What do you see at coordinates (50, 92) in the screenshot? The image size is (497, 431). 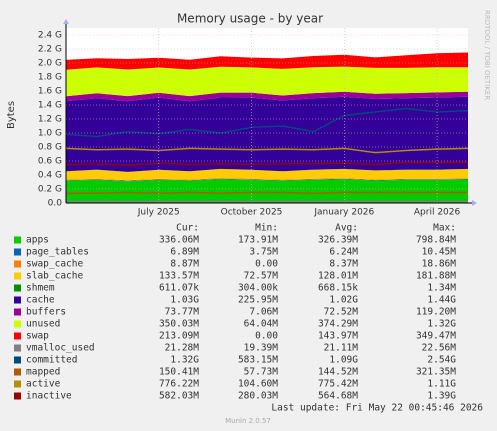 I see `y-tick-label: 1.6 G` at bounding box center [50, 92].